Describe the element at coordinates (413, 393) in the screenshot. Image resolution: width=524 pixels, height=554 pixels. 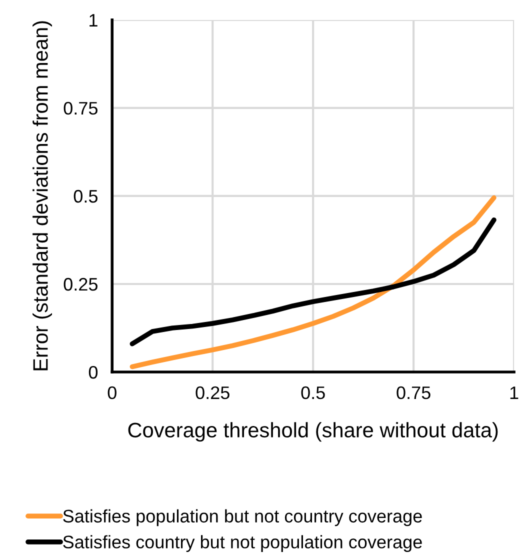
I see `x-tick-label: 0.75` at that location.